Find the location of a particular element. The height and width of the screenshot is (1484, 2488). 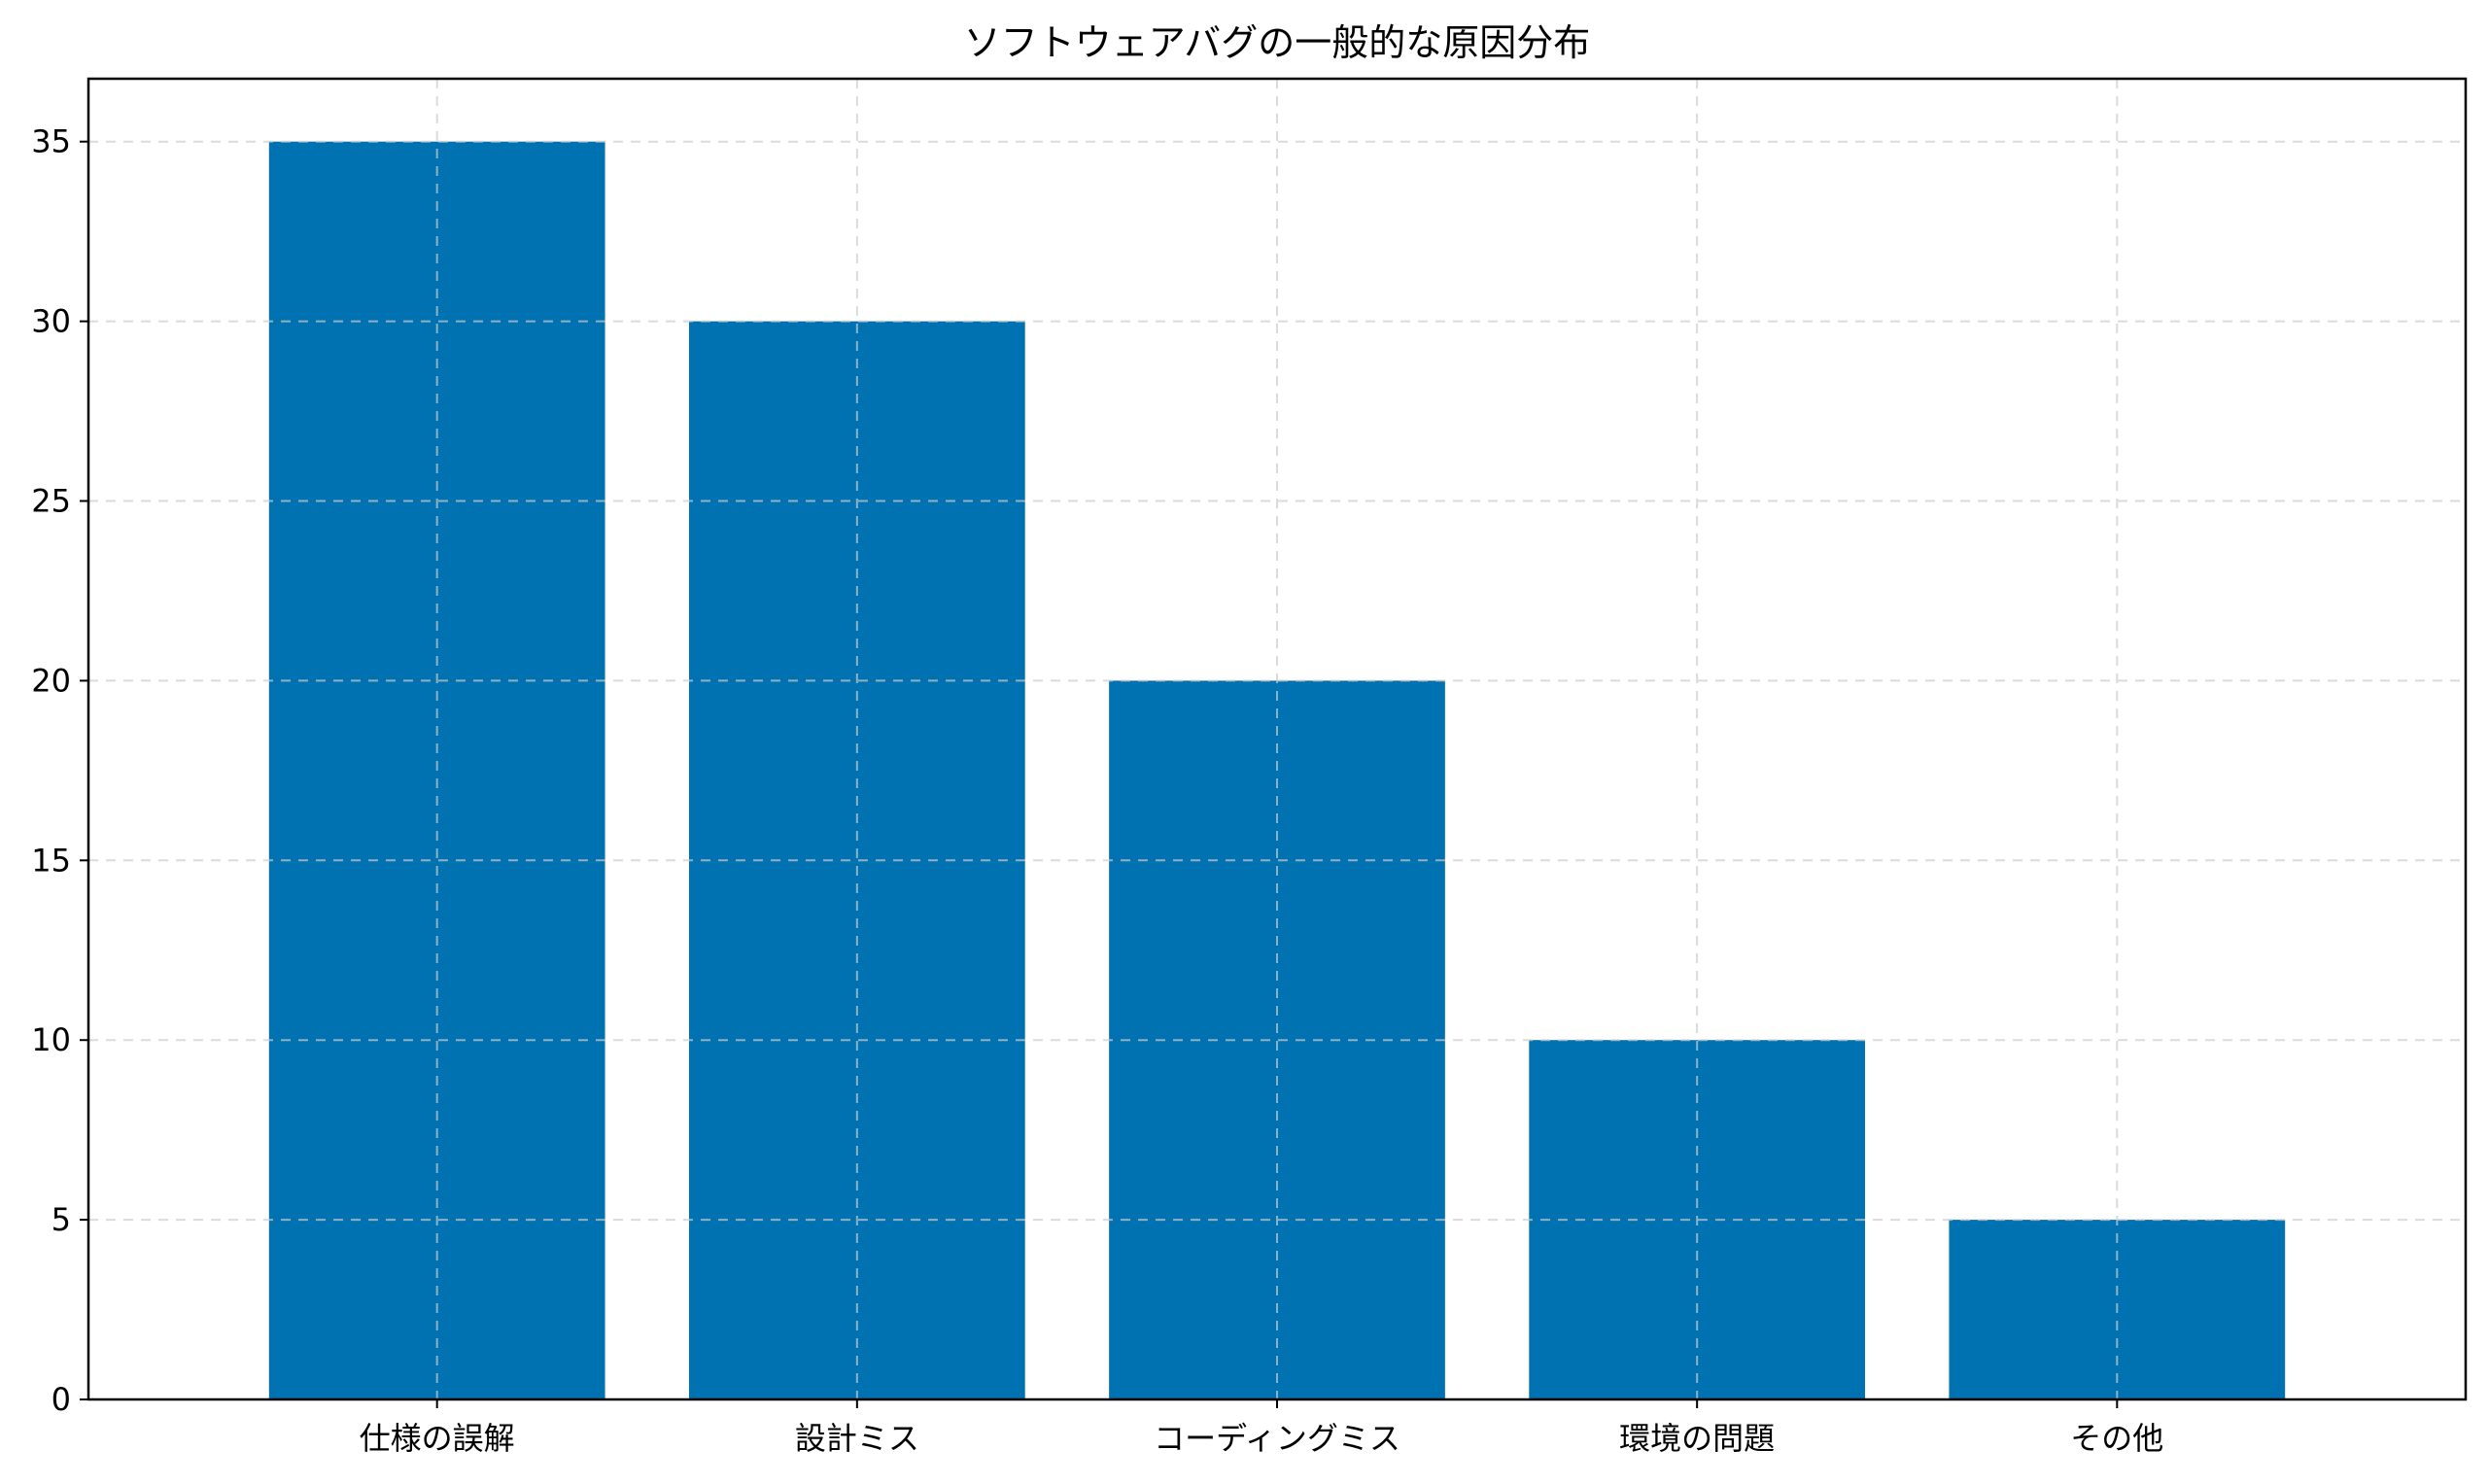

y-tick-label: 10 is located at coordinates (51, 1039).